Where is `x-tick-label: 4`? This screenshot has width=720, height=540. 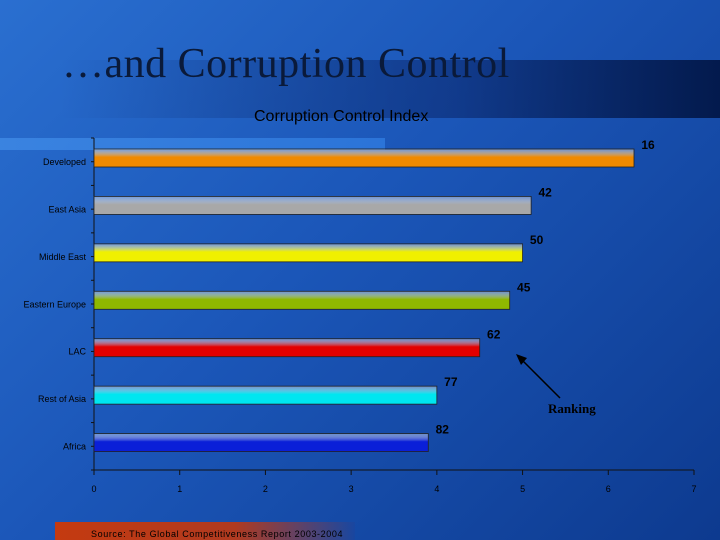
x-tick-label: 4 is located at coordinates (436, 489).